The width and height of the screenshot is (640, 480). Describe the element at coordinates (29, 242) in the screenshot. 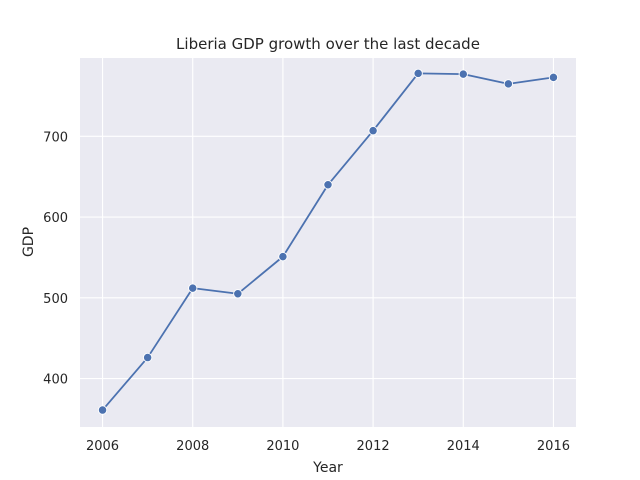

I see `y-axis-label: GDP` at that location.